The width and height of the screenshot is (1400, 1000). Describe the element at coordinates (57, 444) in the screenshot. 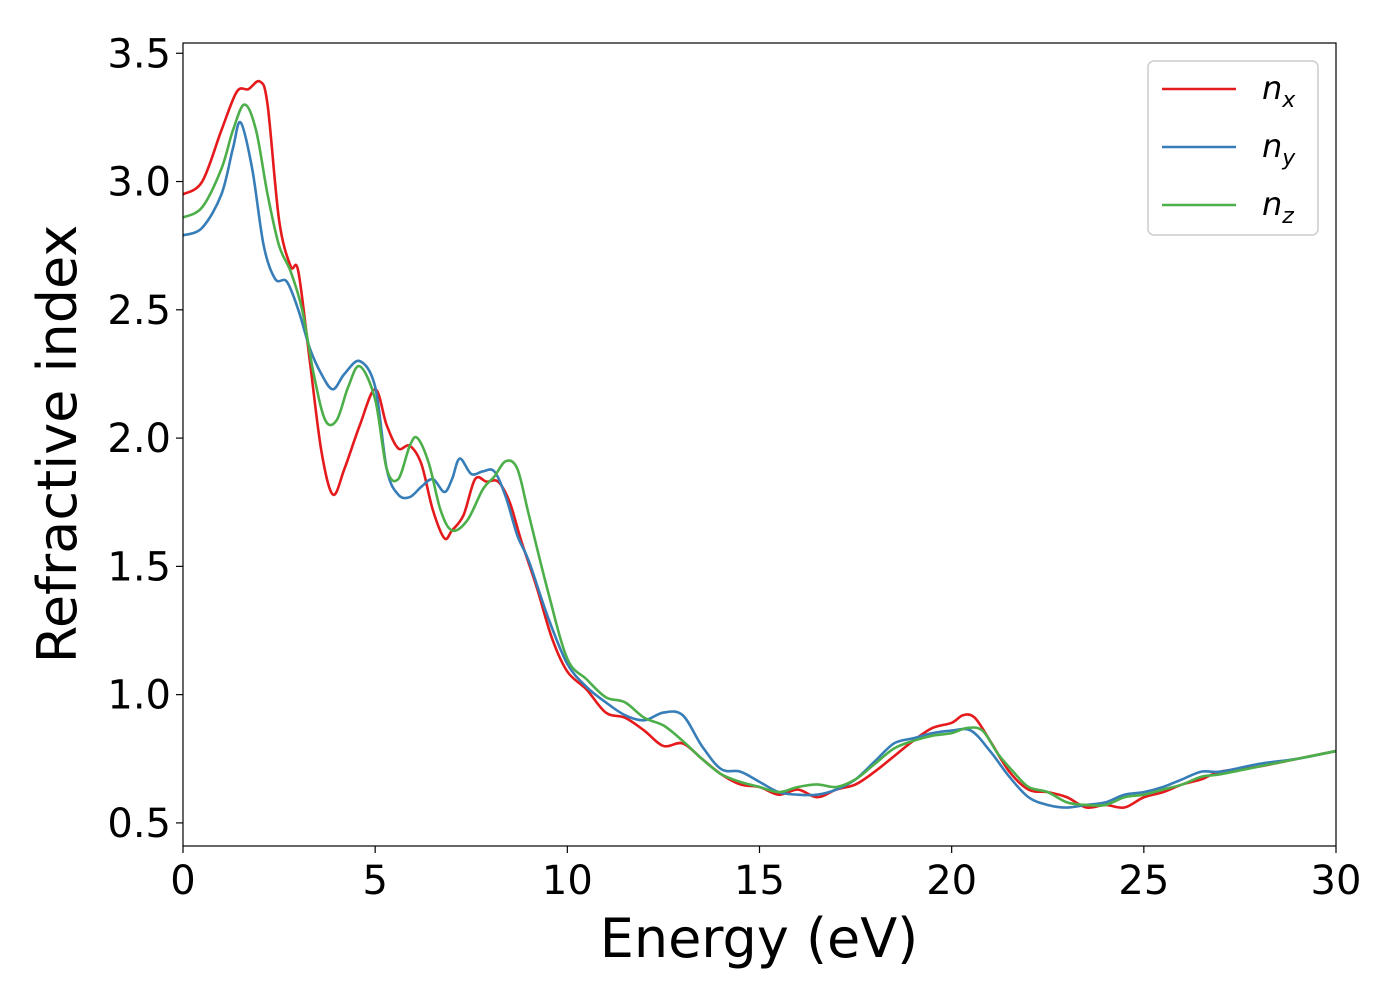

I see `y-axis-title: Refractive index` at that location.